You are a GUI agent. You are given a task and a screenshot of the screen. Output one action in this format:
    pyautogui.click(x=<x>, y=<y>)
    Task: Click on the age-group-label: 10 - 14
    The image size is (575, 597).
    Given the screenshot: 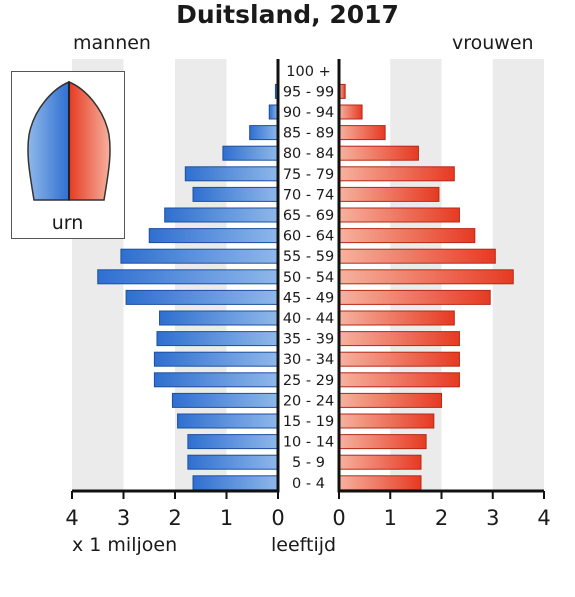 What is the action you would take?
    pyautogui.click(x=308, y=443)
    